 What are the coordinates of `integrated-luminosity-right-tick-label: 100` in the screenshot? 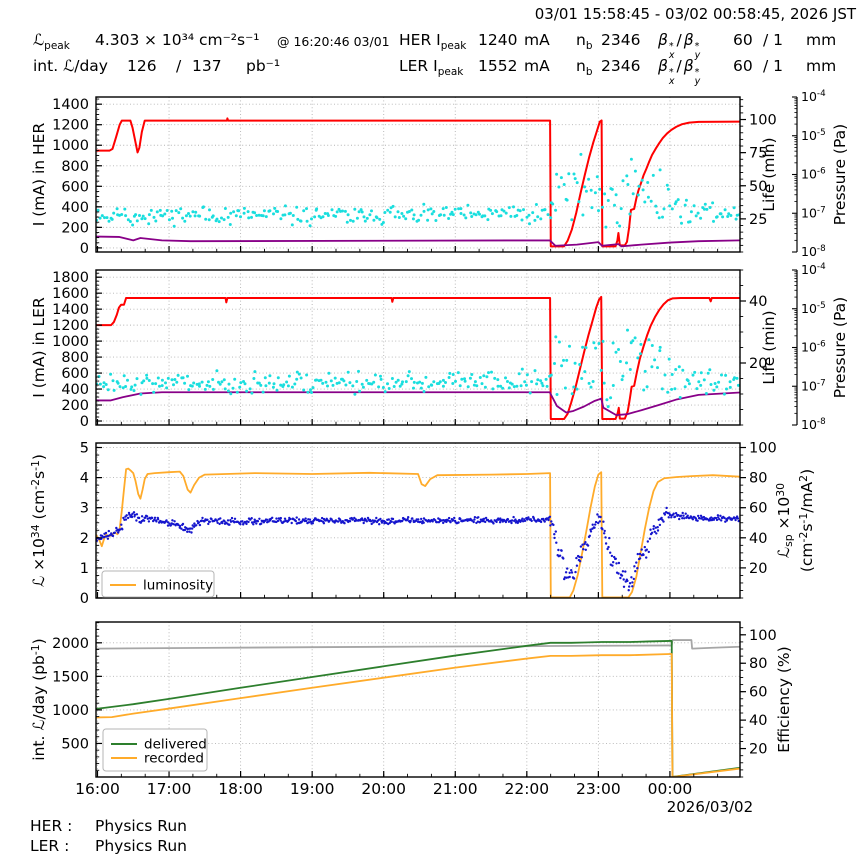 It's located at (763, 636).